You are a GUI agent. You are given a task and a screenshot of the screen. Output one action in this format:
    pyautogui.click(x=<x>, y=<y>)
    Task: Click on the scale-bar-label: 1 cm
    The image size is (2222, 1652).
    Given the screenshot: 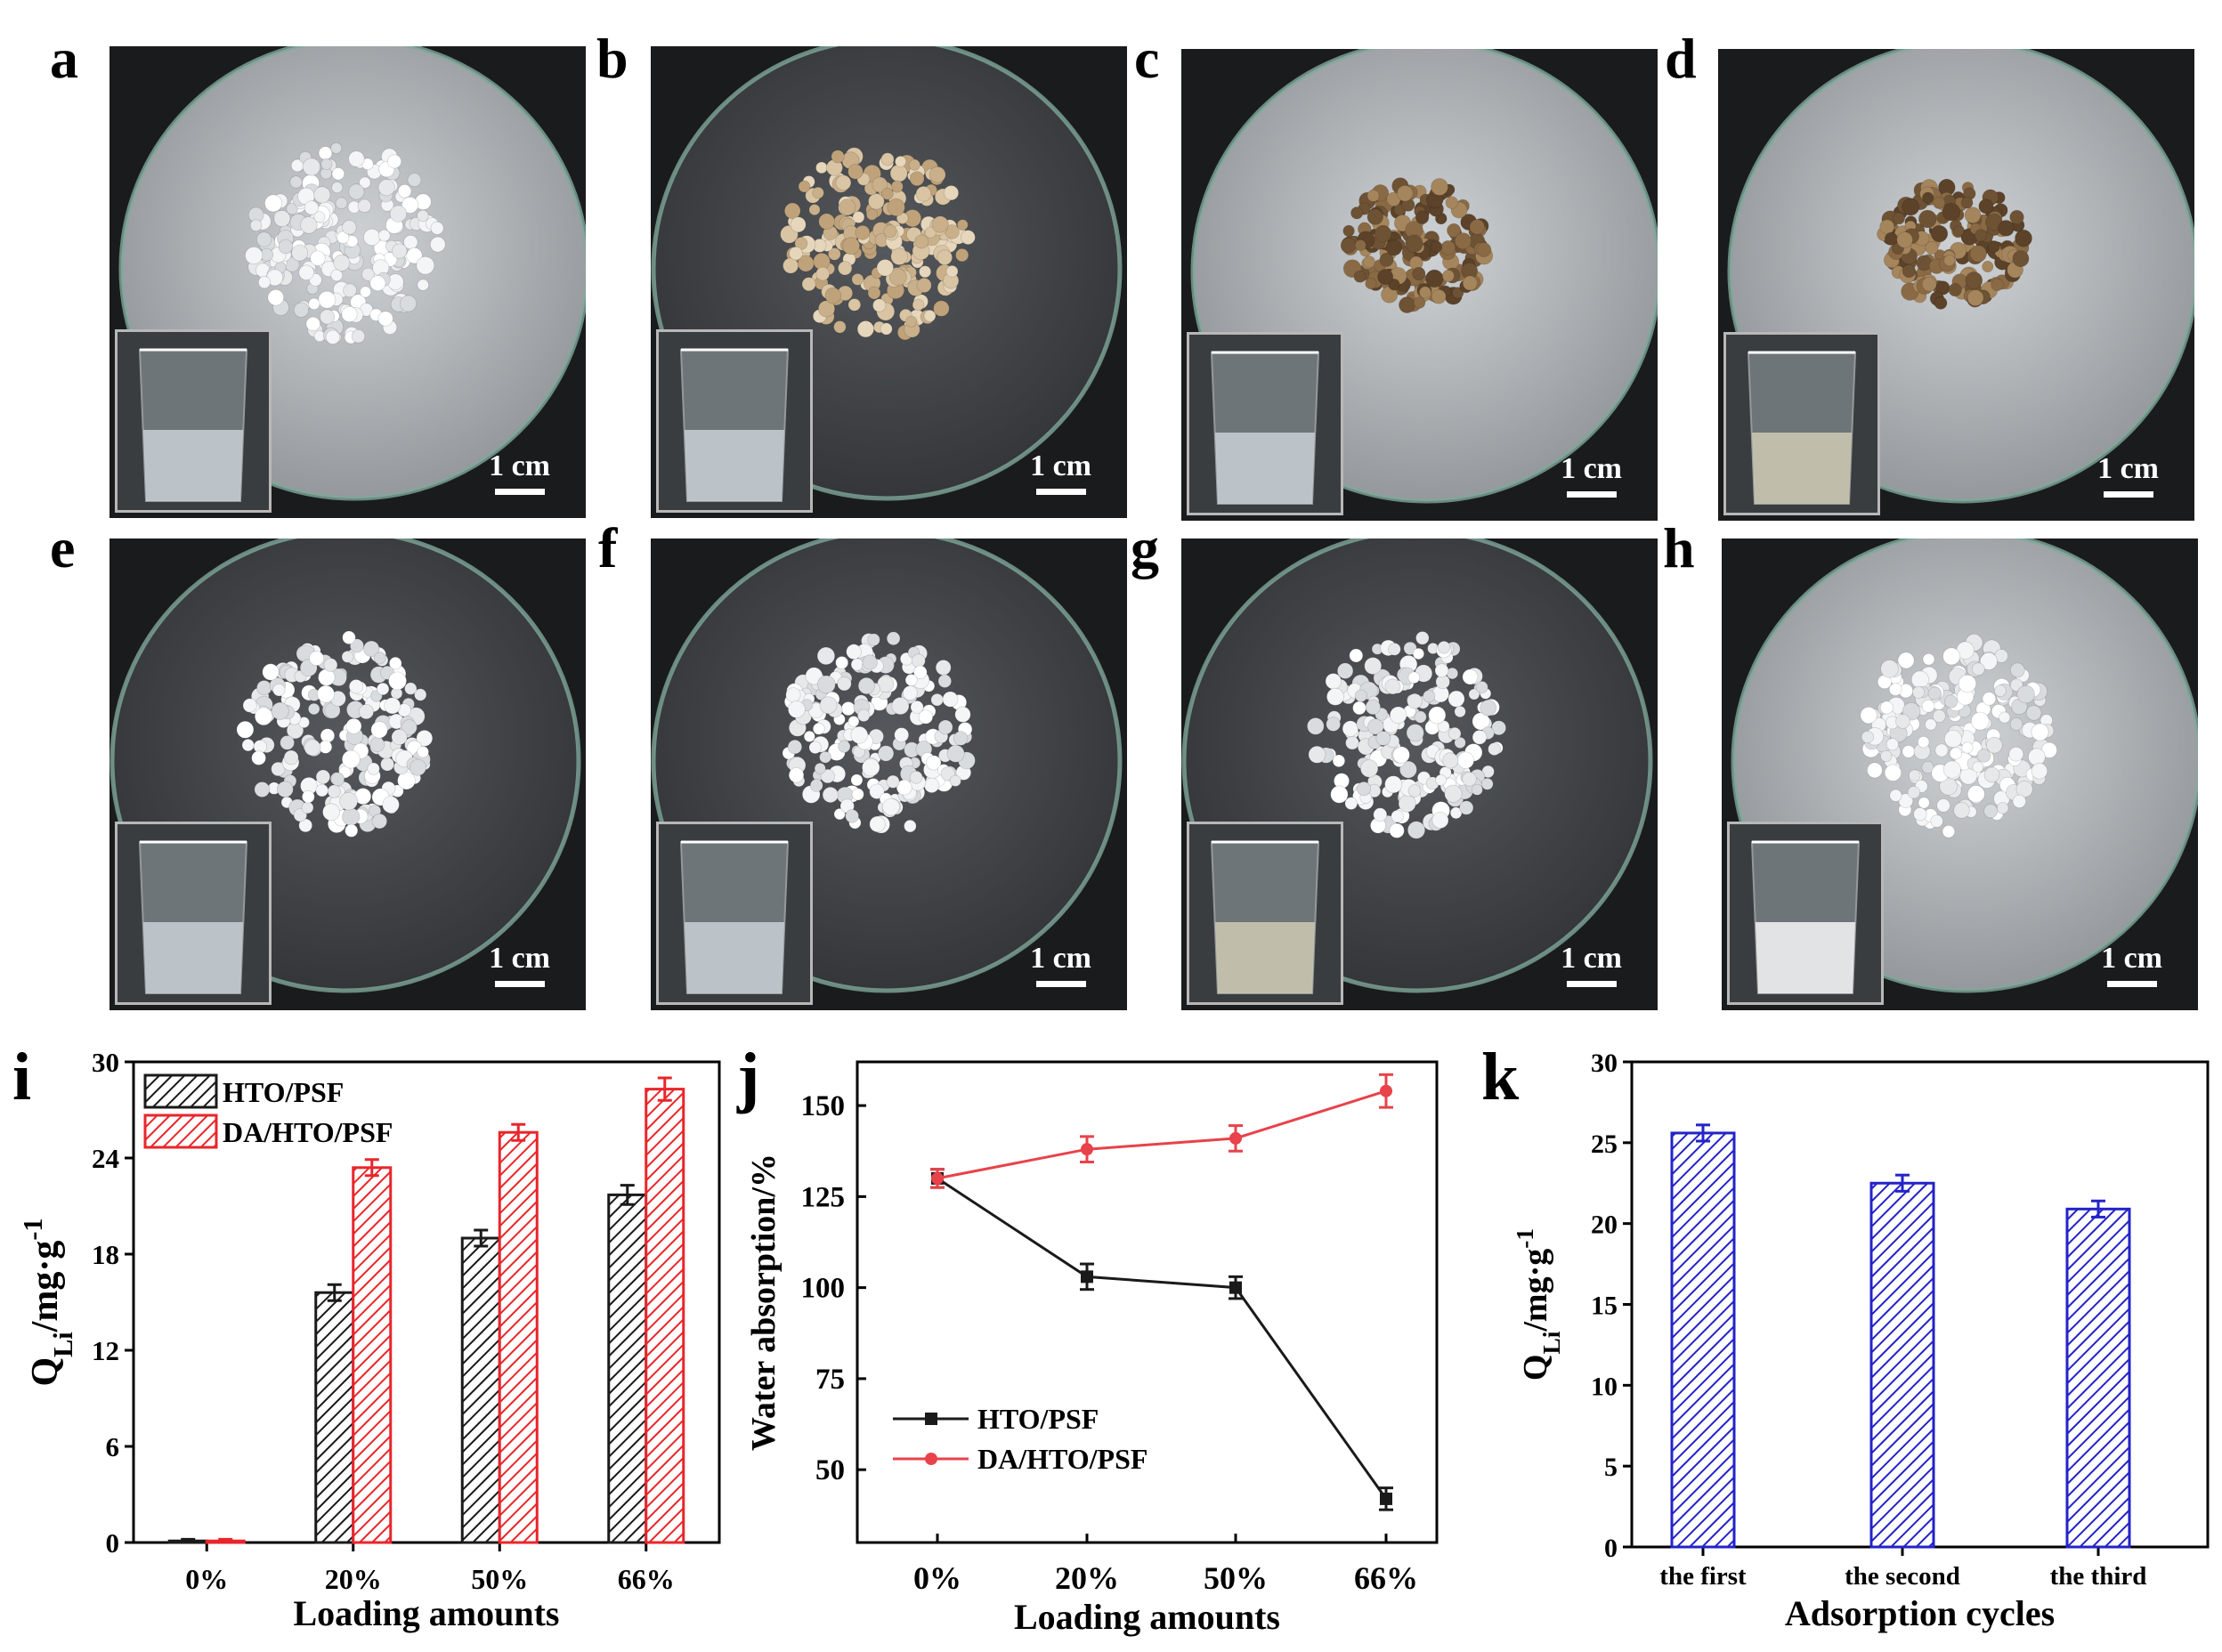 What is the action you would take?
    pyautogui.click(x=519, y=958)
    